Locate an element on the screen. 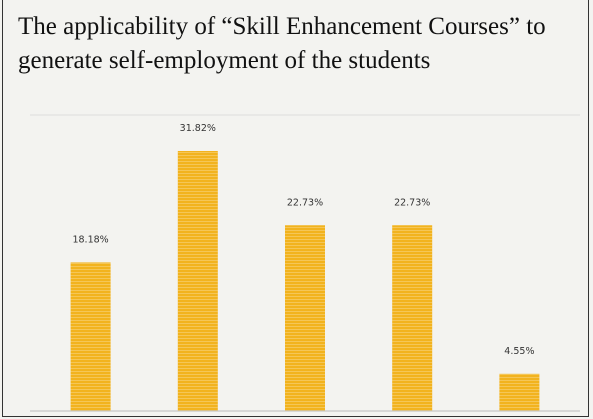 The width and height of the screenshot is (593, 419). data-label: 4.55% is located at coordinates (519, 351).